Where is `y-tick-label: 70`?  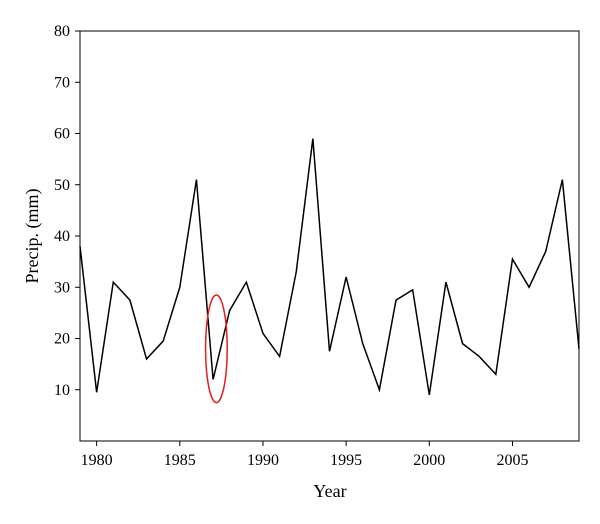 y-tick-label: 70 is located at coordinates (62, 82).